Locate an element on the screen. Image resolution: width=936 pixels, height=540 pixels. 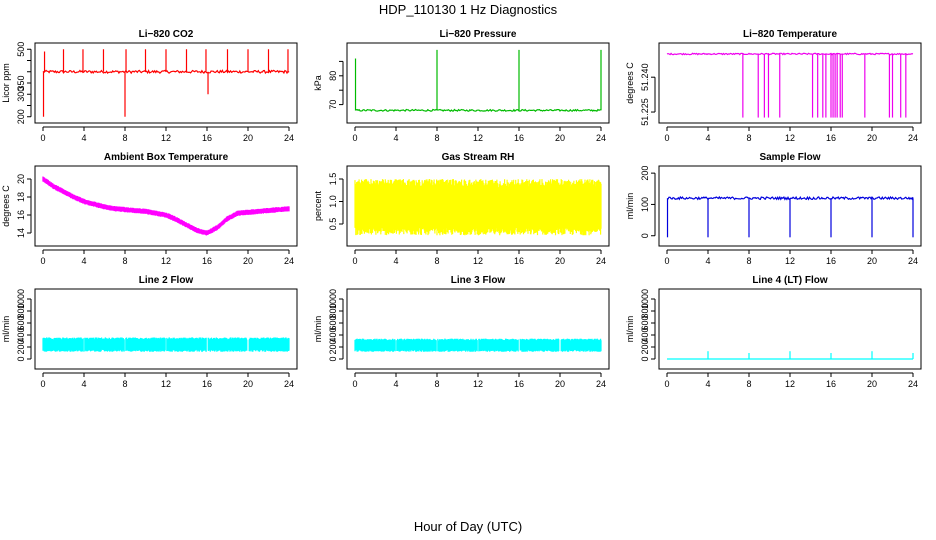
panel-title: Ambient Box Temperature is located at coordinates (166, 157).